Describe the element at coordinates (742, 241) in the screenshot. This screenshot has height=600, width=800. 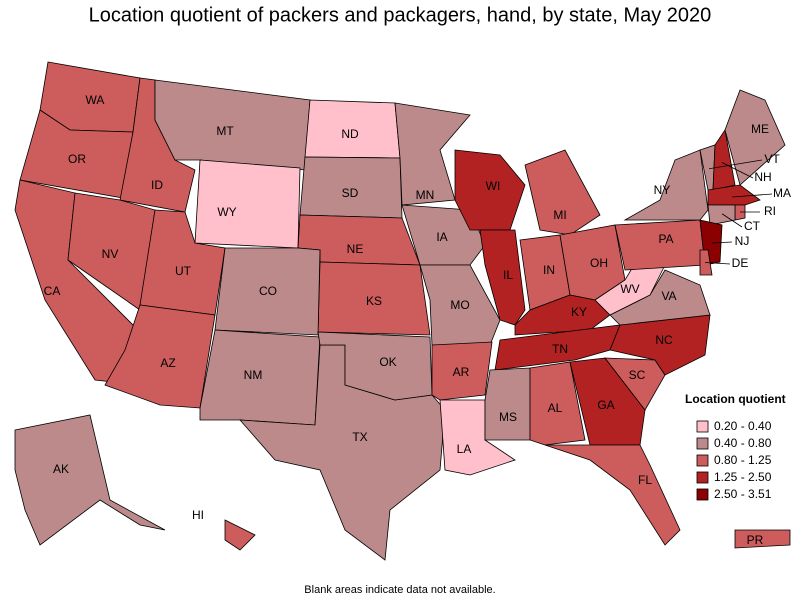
I see `state-label: NJ` at that location.